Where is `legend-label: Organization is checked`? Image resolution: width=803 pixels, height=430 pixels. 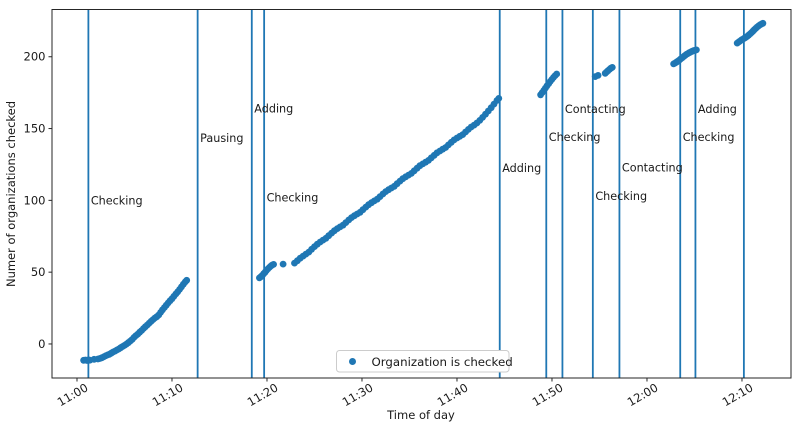
legend-label: Organization is checked is located at coordinates (442, 362).